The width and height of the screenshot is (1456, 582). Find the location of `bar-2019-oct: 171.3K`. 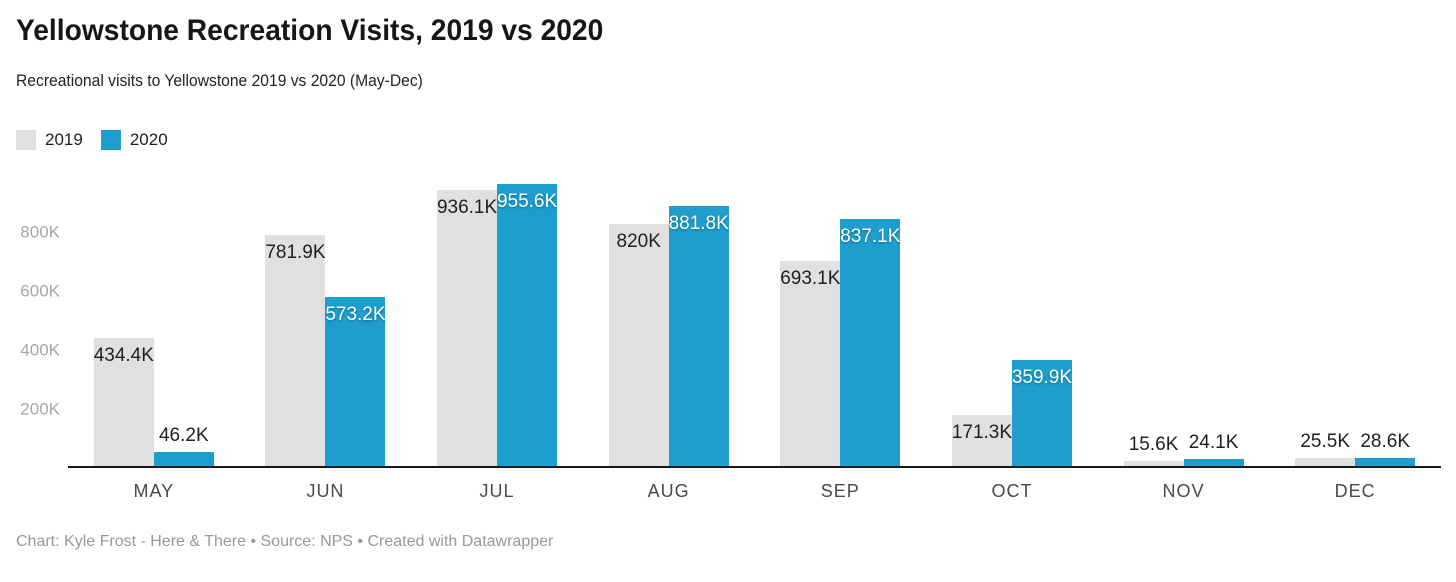

bar-2019-oct: 171.3K is located at coordinates (982, 440).